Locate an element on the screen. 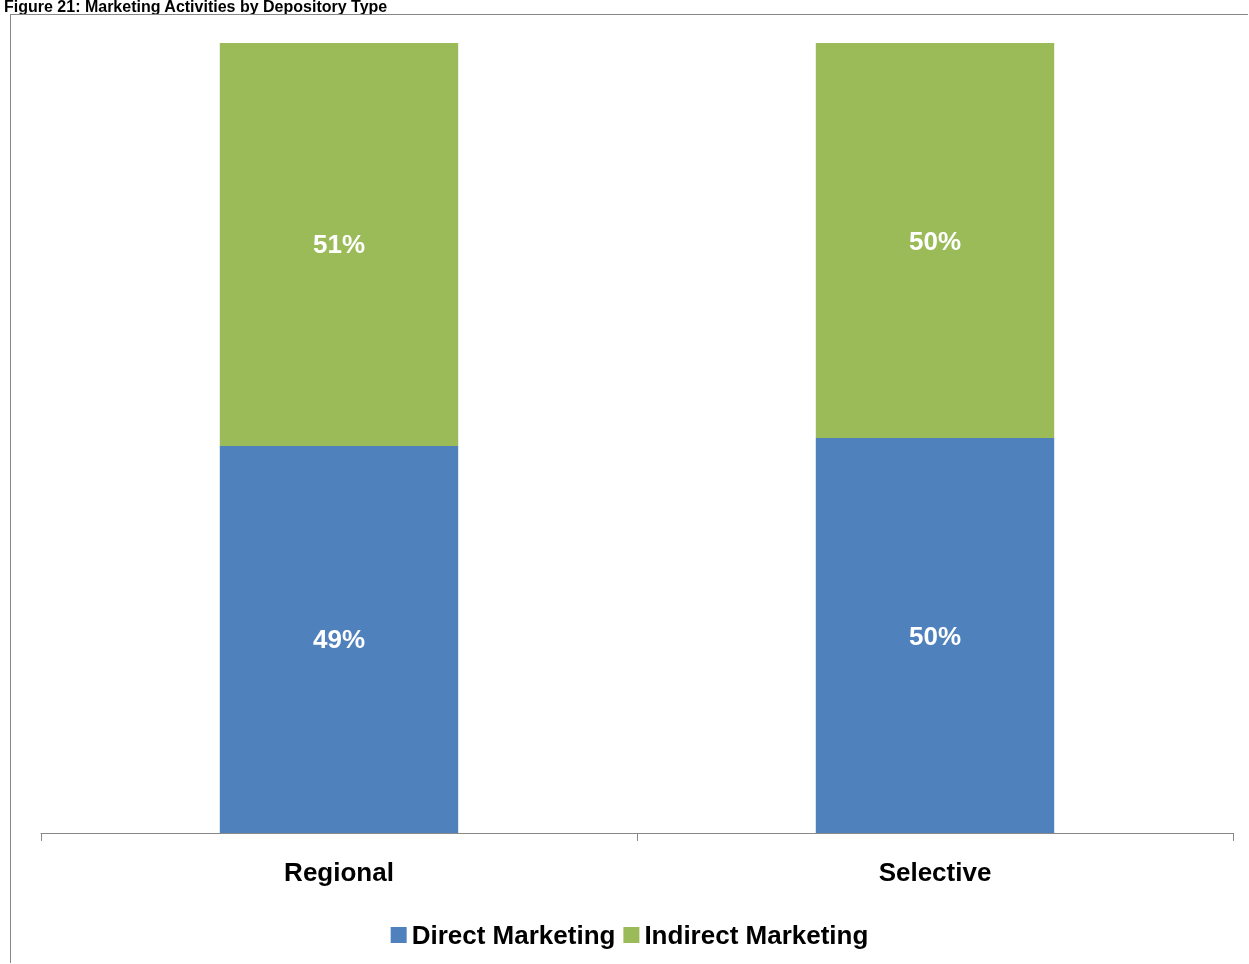 This screenshot has width=1249, height=964. legend-label: Direct Marketing is located at coordinates (513, 935).